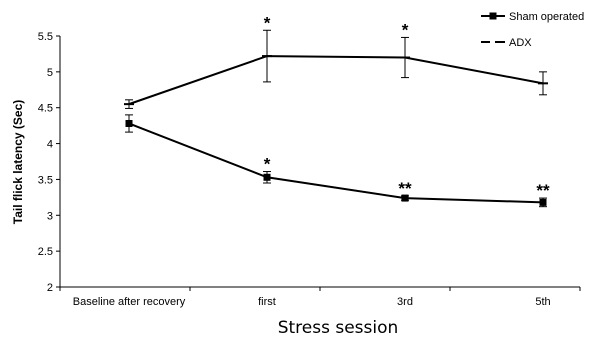 Image resolution: width=616 pixels, height=345 pixels. I want to click on x-tick-label: 3rd, so click(405, 302).